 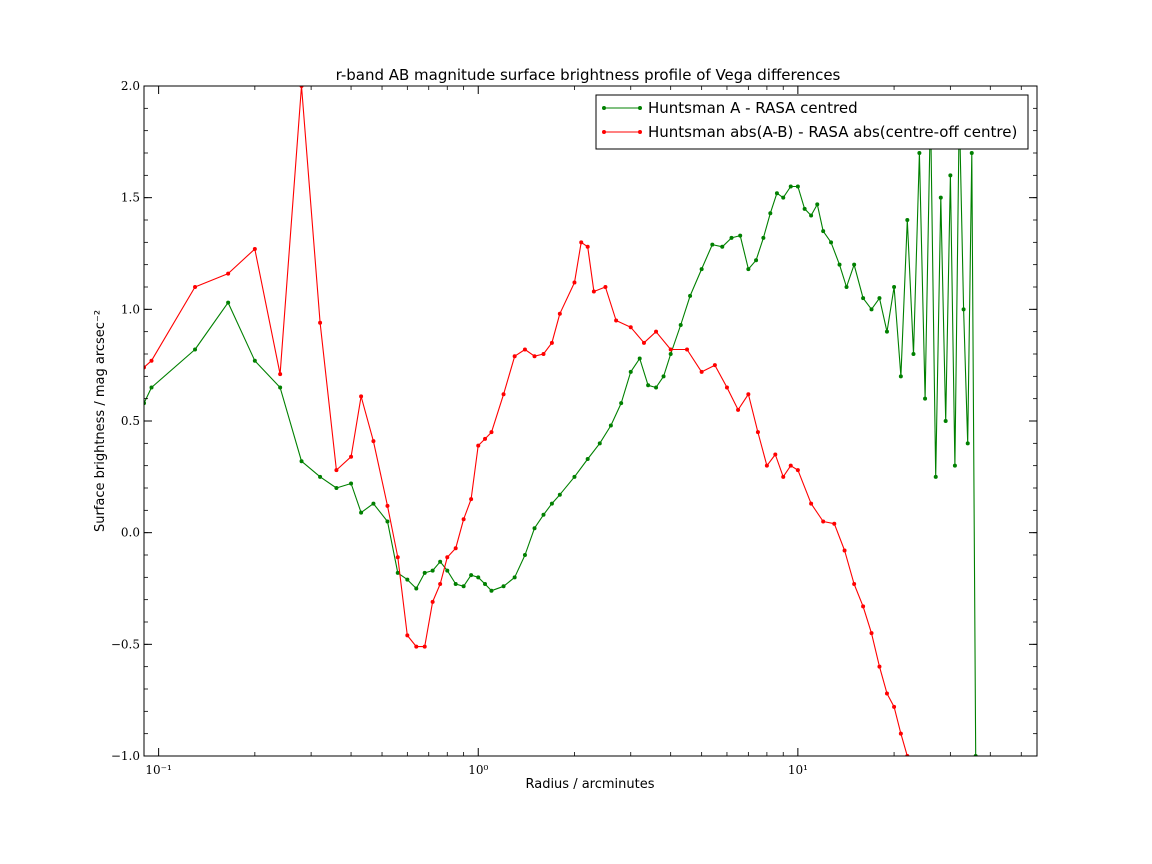 What do you see at coordinates (130, 86) in the screenshot?
I see `y-tick-label: 2.0` at bounding box center [130, 86].